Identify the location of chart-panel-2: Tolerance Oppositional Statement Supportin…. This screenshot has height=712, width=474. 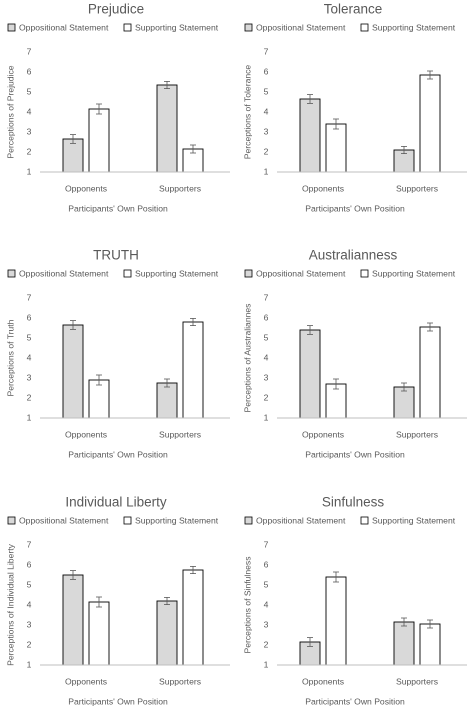
(354, 107).